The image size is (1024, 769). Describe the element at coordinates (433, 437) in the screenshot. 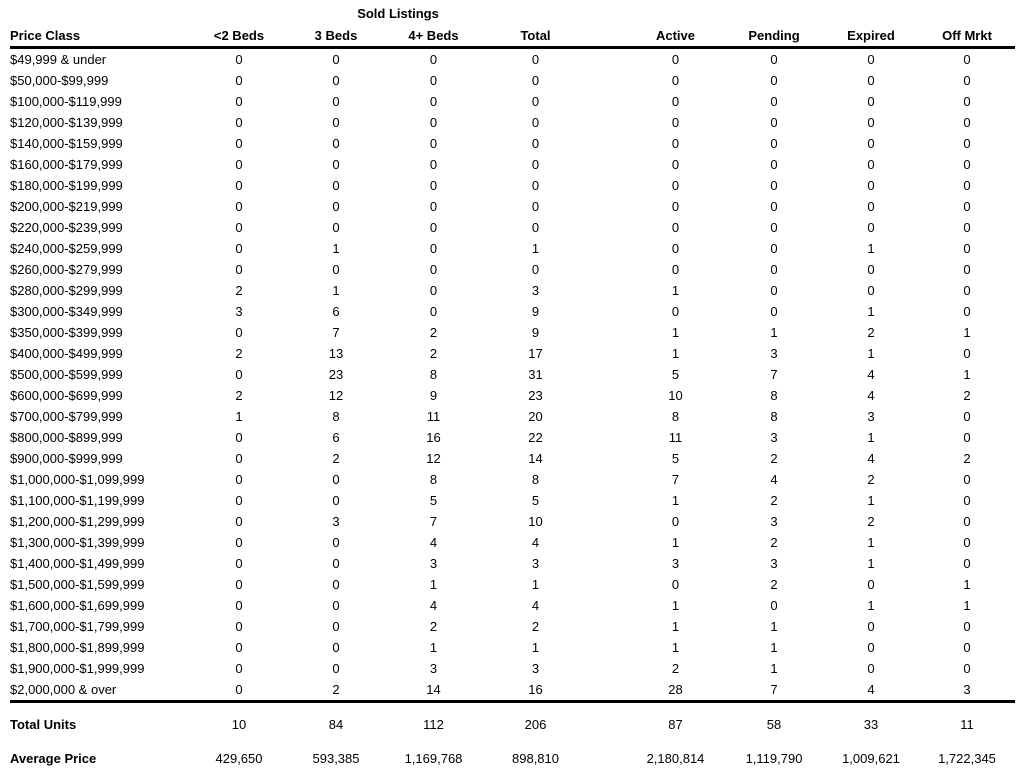

I see `value-cell: 16` at that location.